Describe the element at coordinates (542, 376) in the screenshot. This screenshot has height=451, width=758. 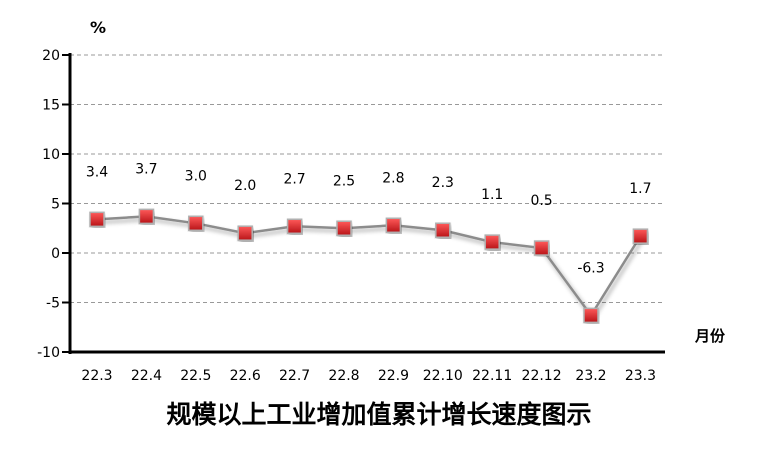
I see `x-tick-label: 22.12` at that location.